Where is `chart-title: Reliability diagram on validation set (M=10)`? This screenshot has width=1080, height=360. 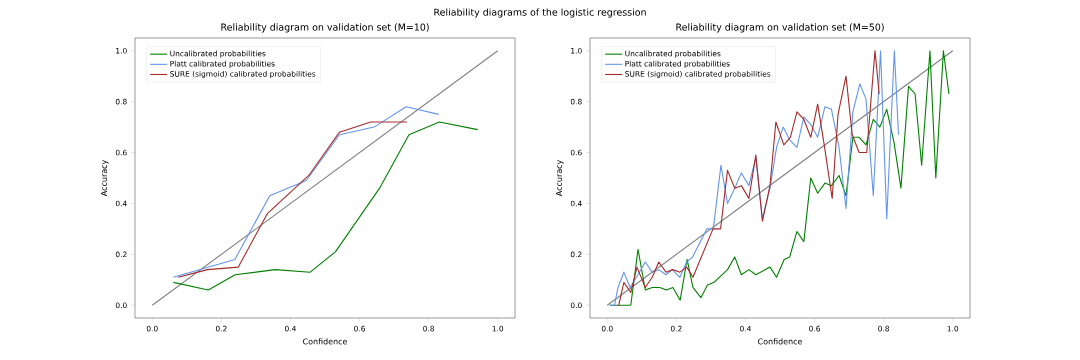 chart-title: Reliability diagram on validation set (M=10) is located at coordinates (325, 28).